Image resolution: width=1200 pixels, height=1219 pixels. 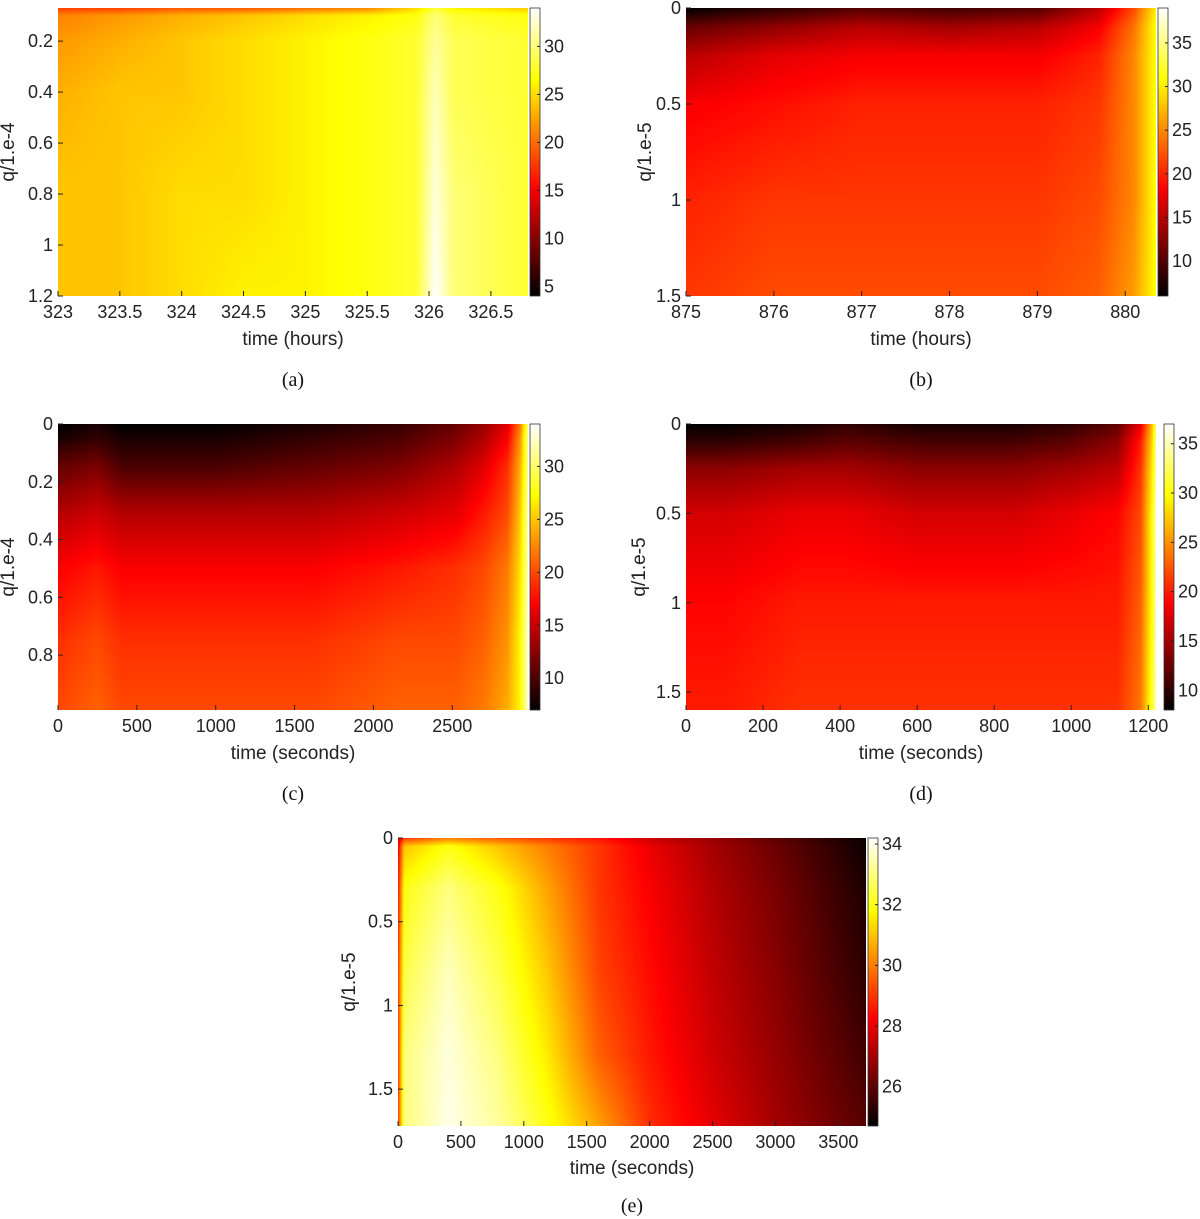 I want to click on caption-a: (a), so click(x=293, y=380).